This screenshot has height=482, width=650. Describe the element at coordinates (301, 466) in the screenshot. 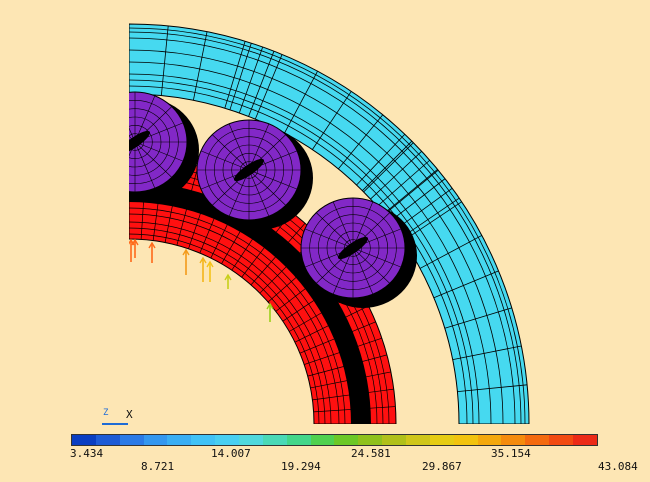

I see `legend-tick: 19.294` at that location.